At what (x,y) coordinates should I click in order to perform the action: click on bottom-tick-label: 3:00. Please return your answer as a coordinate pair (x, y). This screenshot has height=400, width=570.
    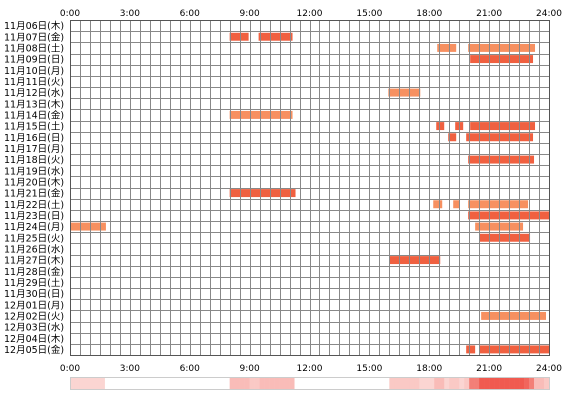
    Looking at the image, I should click on (130, 369).